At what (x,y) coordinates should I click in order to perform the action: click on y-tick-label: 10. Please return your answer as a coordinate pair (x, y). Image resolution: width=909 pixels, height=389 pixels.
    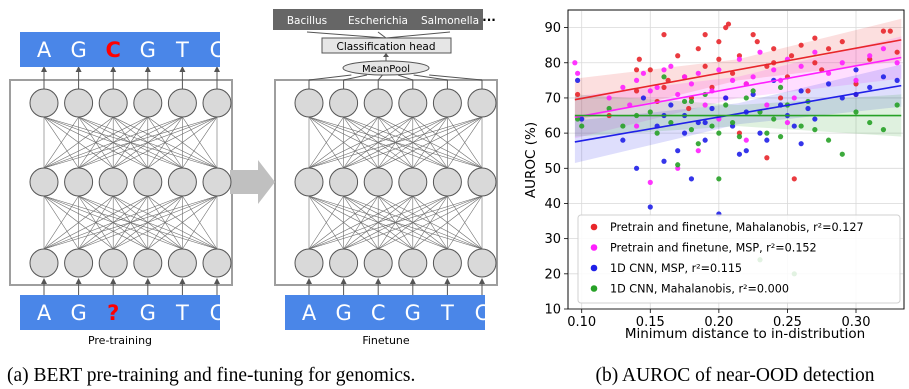
    Looking at the image, I should click on (552, 310).